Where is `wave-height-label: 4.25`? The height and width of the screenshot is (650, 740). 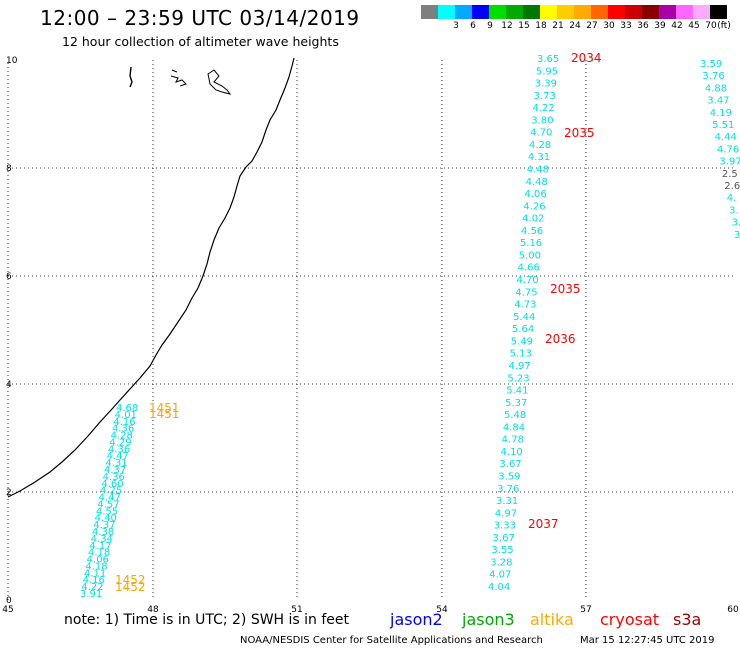
wave-height-label: 4.25 is located at coordinates (111, 491).